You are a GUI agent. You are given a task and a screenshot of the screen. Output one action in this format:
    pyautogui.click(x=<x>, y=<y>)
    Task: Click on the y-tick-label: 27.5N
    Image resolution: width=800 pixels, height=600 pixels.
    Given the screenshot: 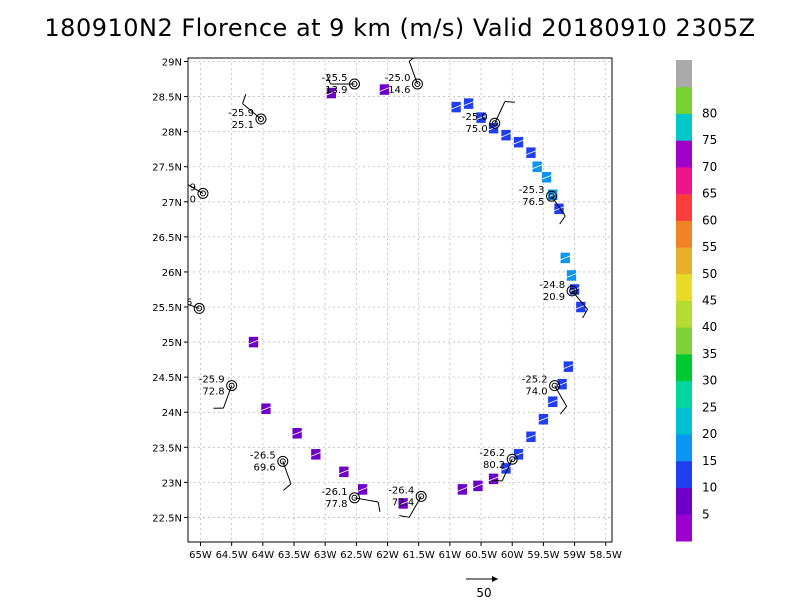 What is the action you would take?
    pyautogui.click(x=167, y=168)
    